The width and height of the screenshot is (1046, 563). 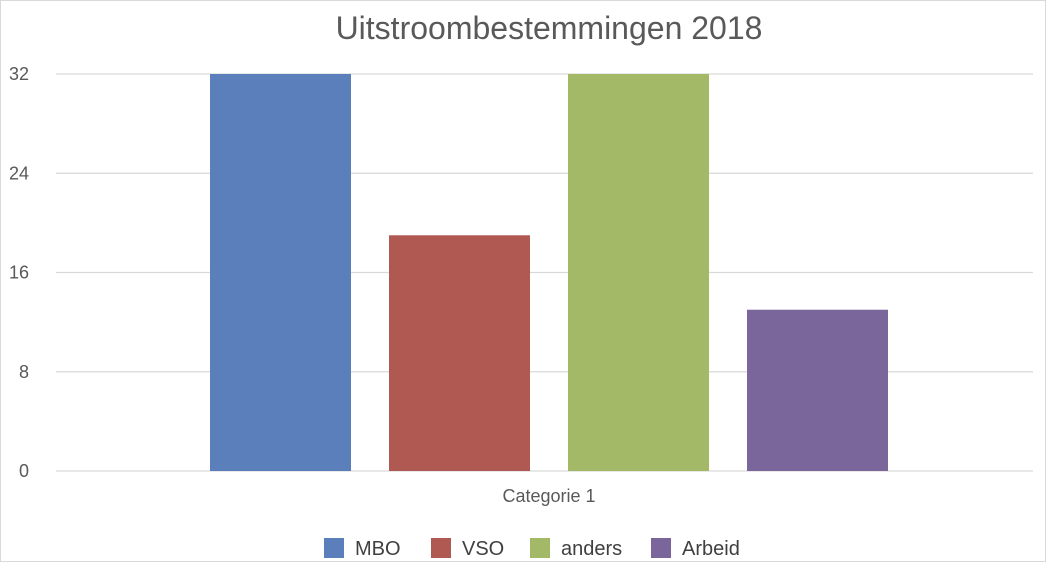 I want to click on y-tick-label: 16, so click(x=19, y=273).